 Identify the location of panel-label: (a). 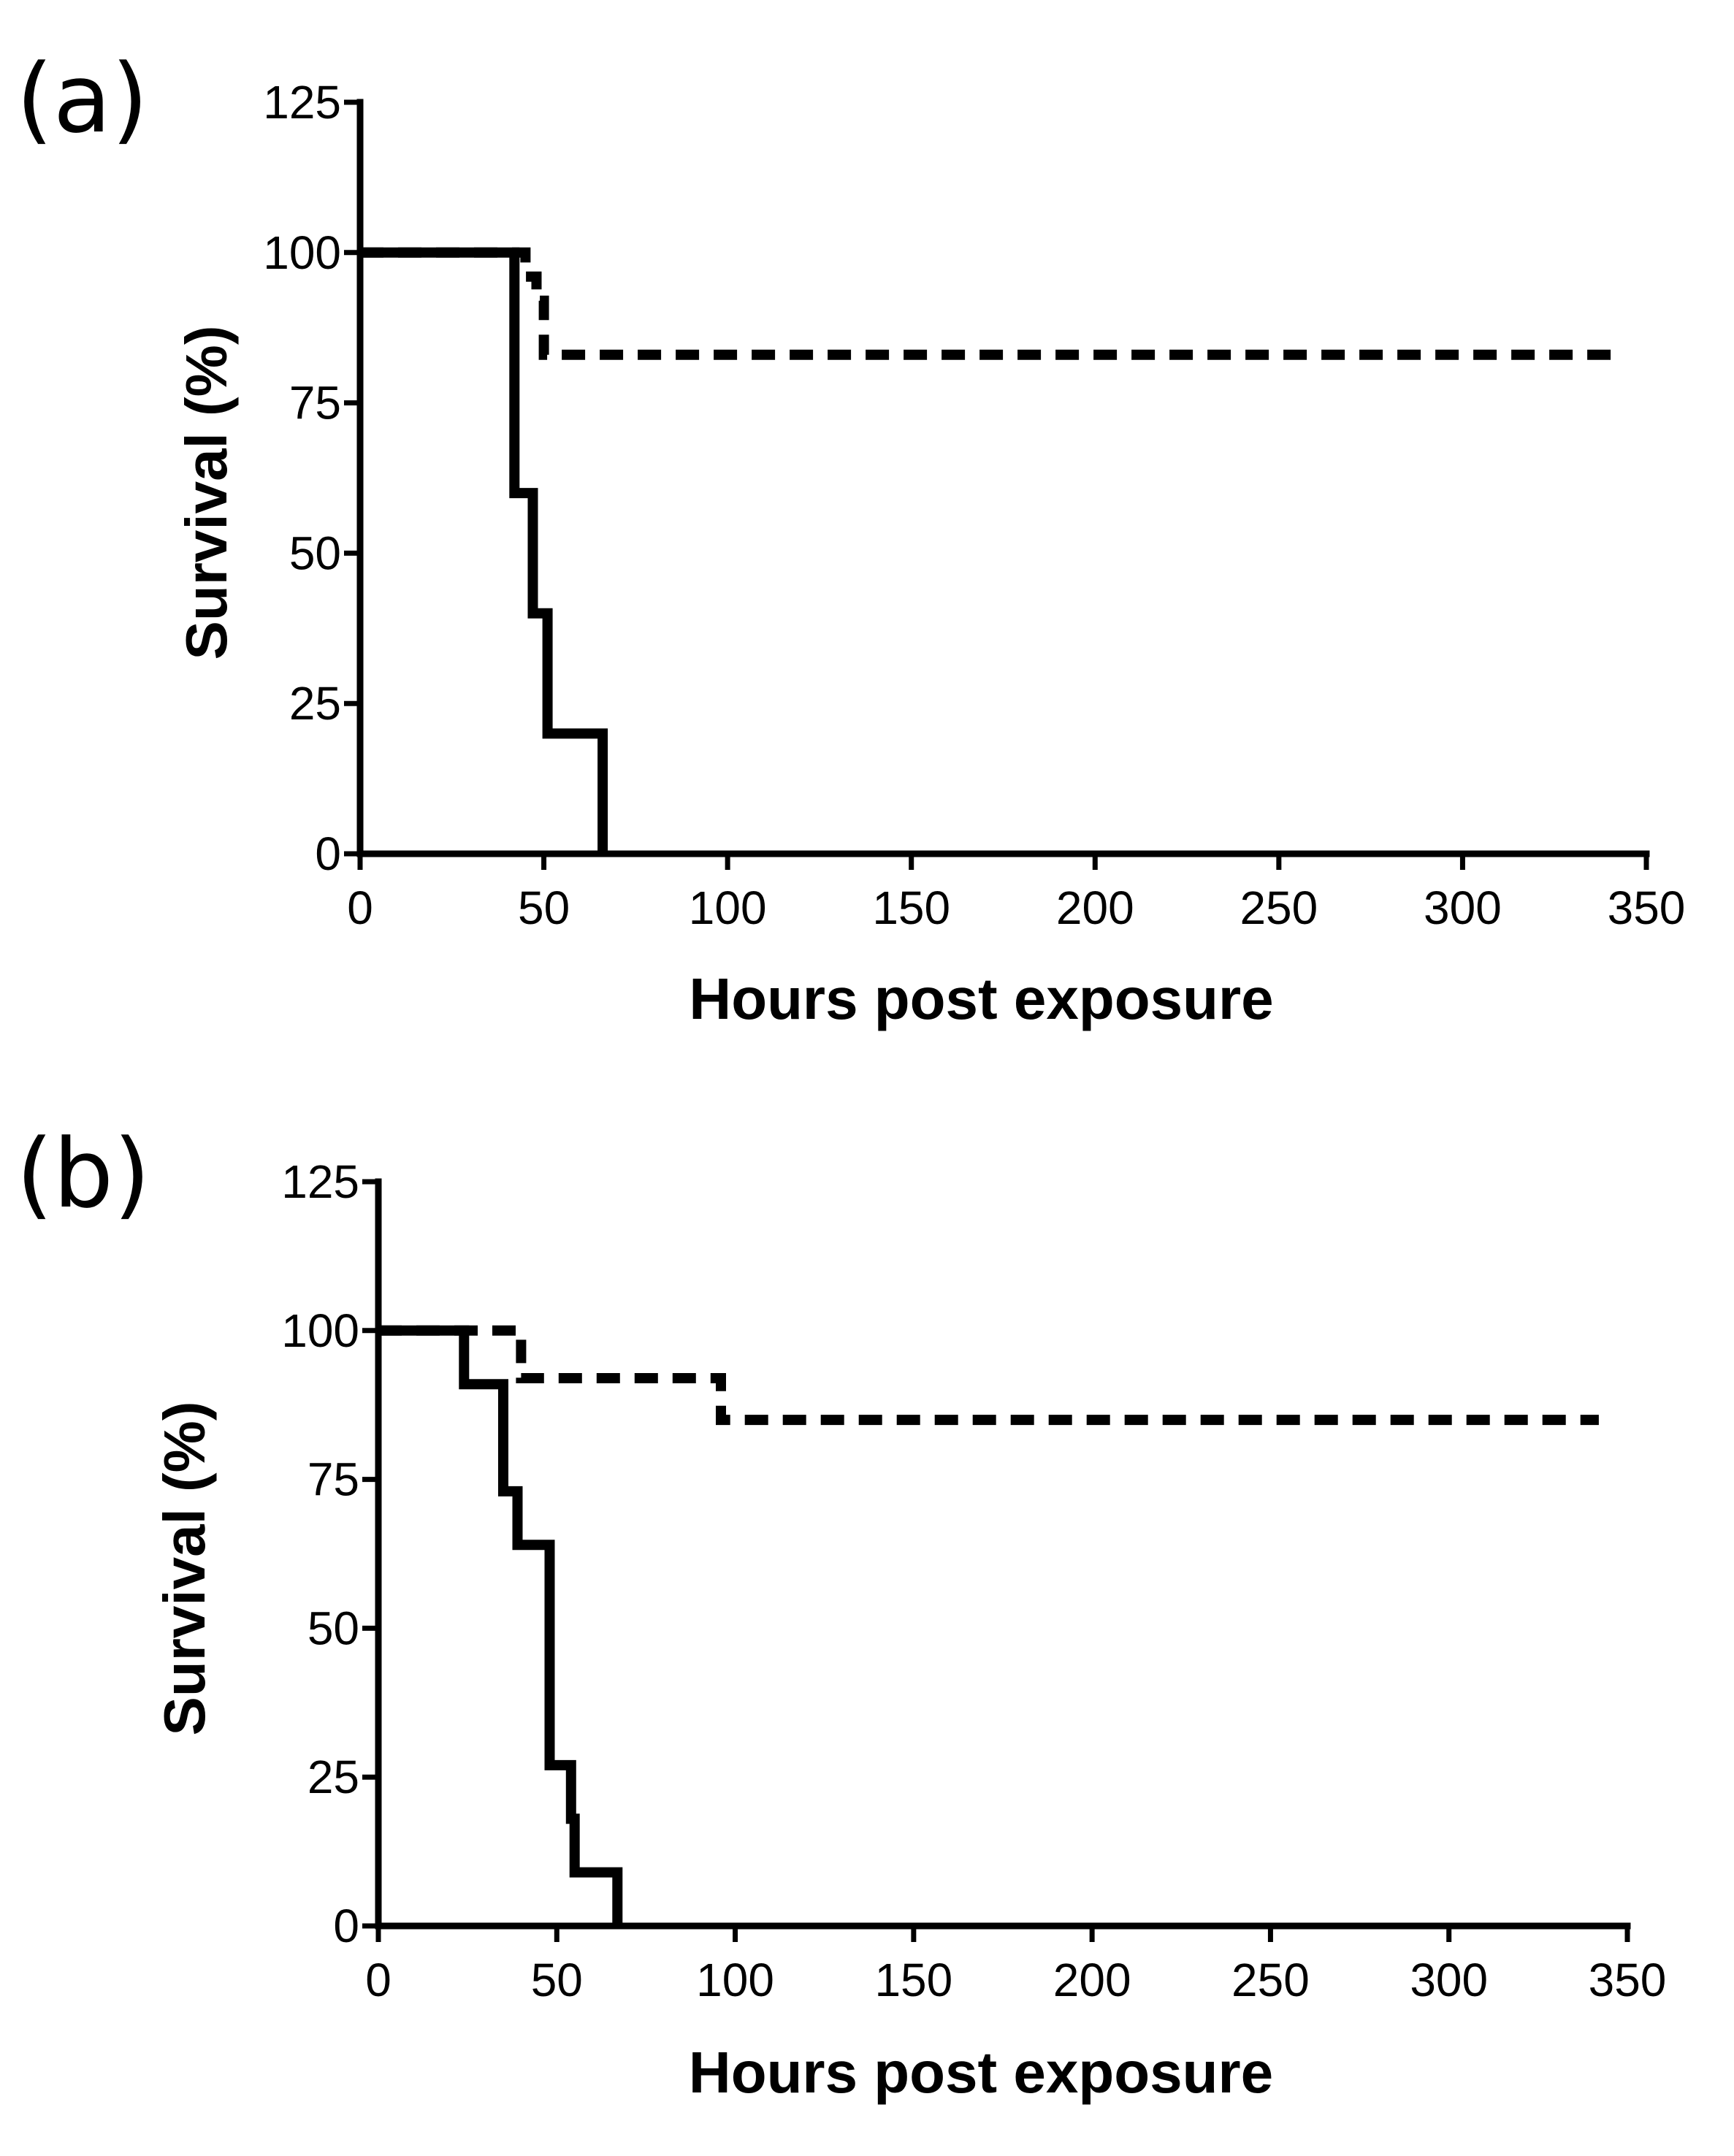
(82, 98).